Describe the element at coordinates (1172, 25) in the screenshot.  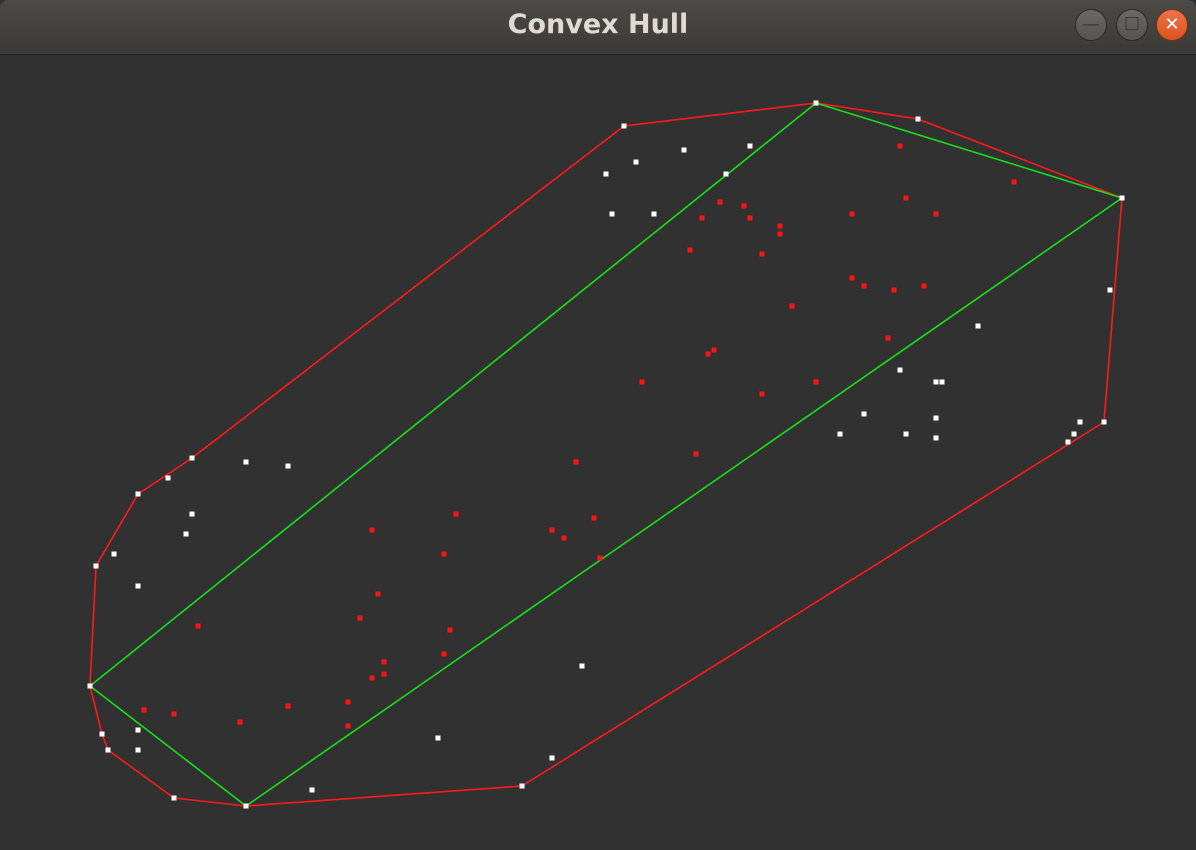
I see `close-button: ✕` at that location.